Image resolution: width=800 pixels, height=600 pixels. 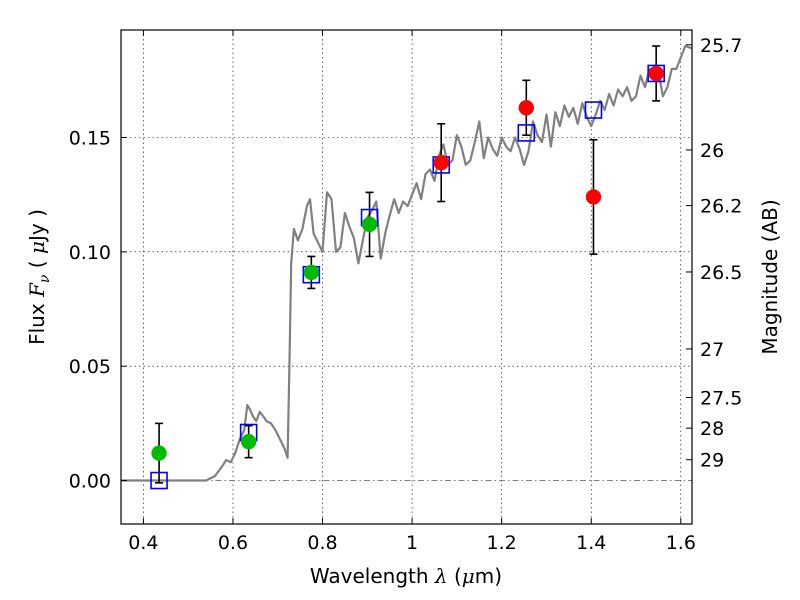 I want to click on y2-tick-label: 26.5, so click(x=721, y=273).